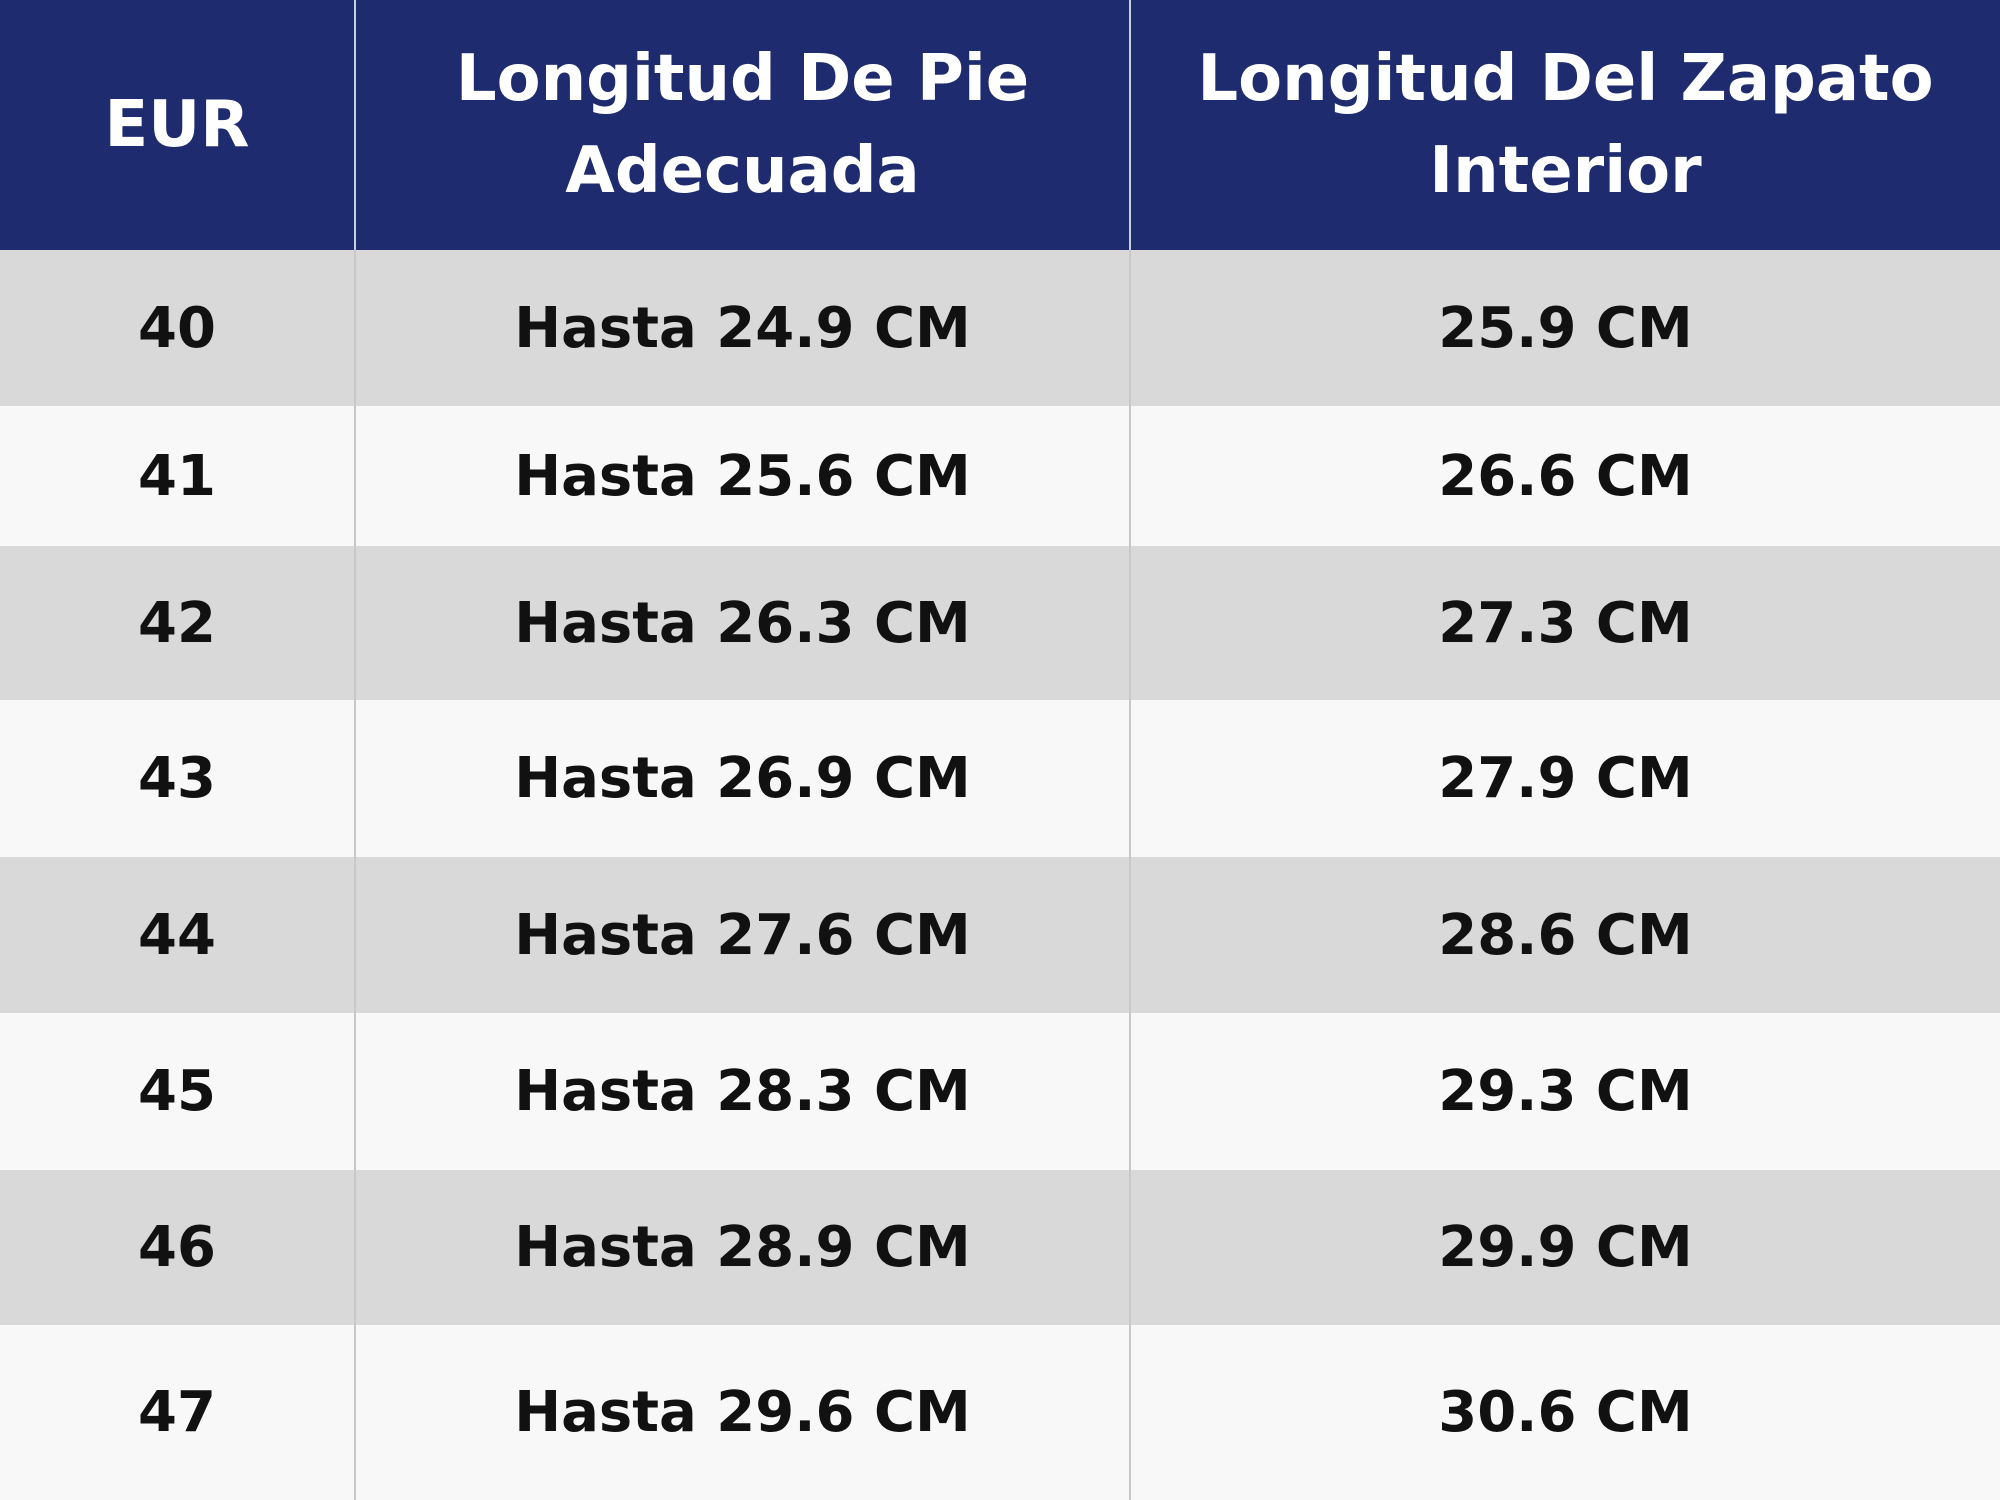 The width and height of the screenshot is (2000, 1500). I want to click on table-cell: Hasta 28.9 CM, so click(743, 1247).